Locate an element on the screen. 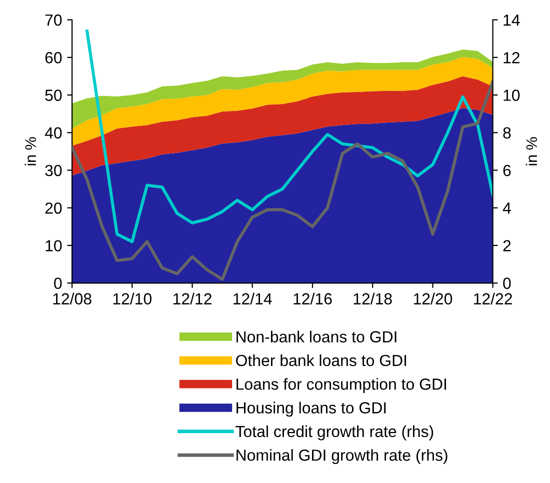  x-tick-label: 12/20 is located at coordinates (433, 298).